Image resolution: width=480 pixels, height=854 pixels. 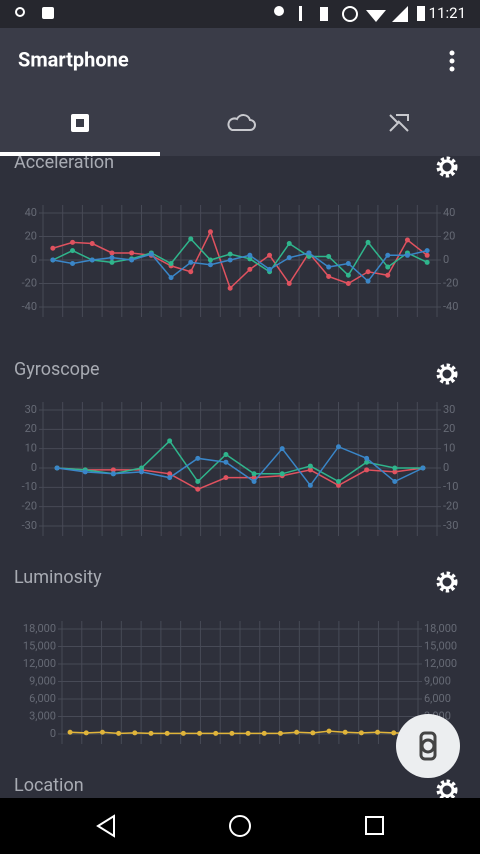 What do you see at coordinates (42, 698) in the screenshot?
I see `y-tick-label: 6,000` at bounding box center [42, 698].